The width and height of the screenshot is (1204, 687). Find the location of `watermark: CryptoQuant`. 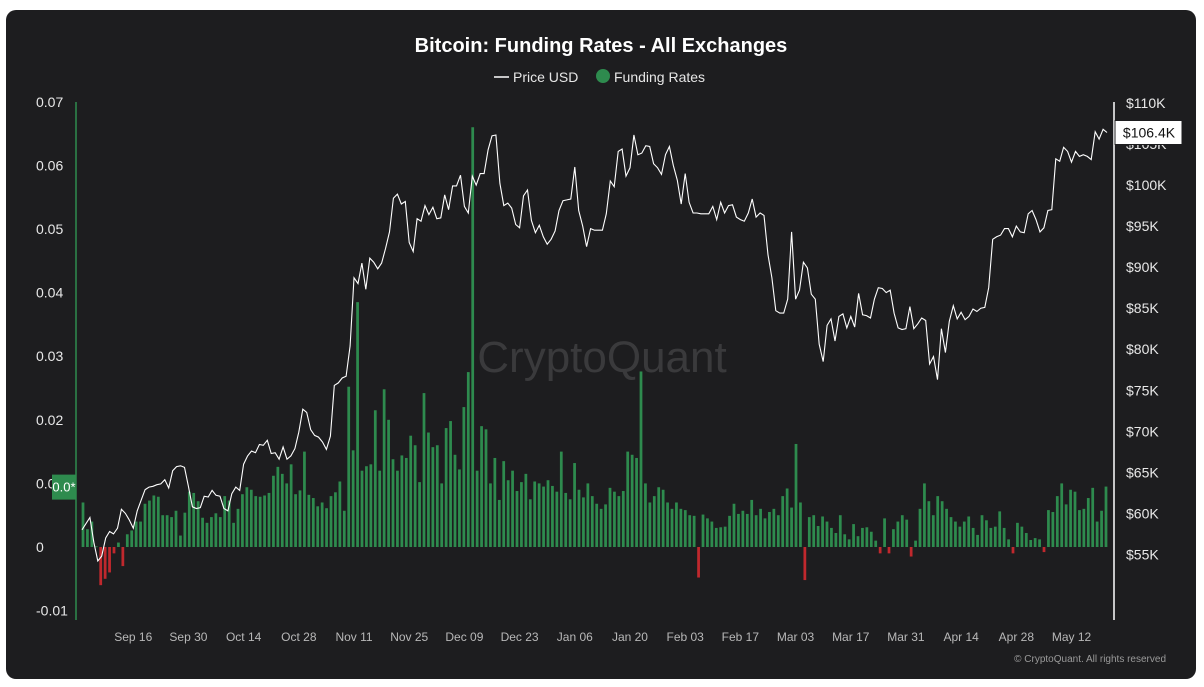

watermark: CryptoQuant is located at coordinates (601, 357).